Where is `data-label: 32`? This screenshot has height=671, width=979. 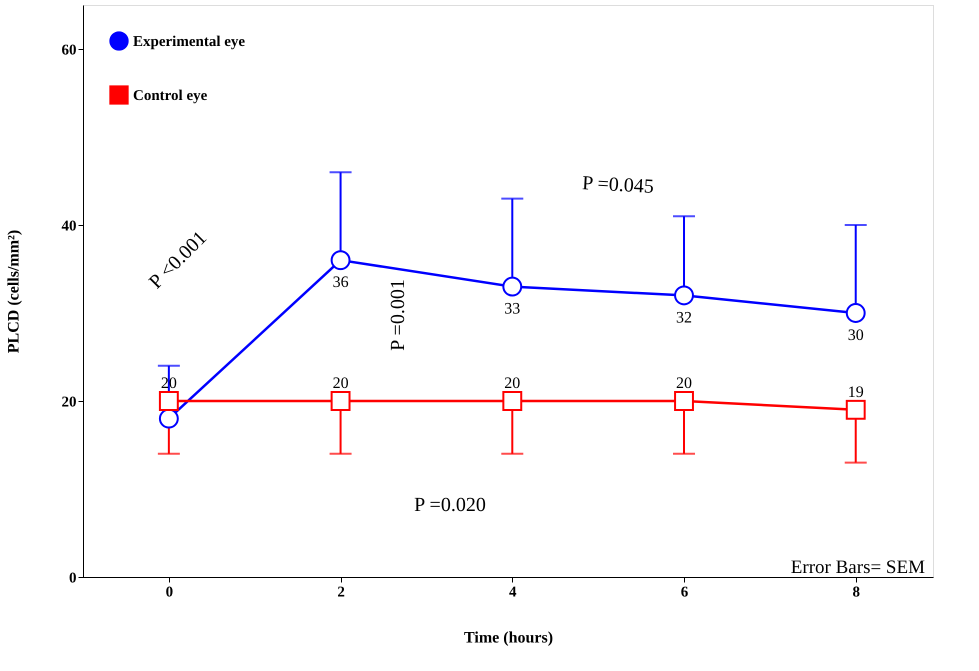
data-label: 32 is located at coordinates (684, 317).